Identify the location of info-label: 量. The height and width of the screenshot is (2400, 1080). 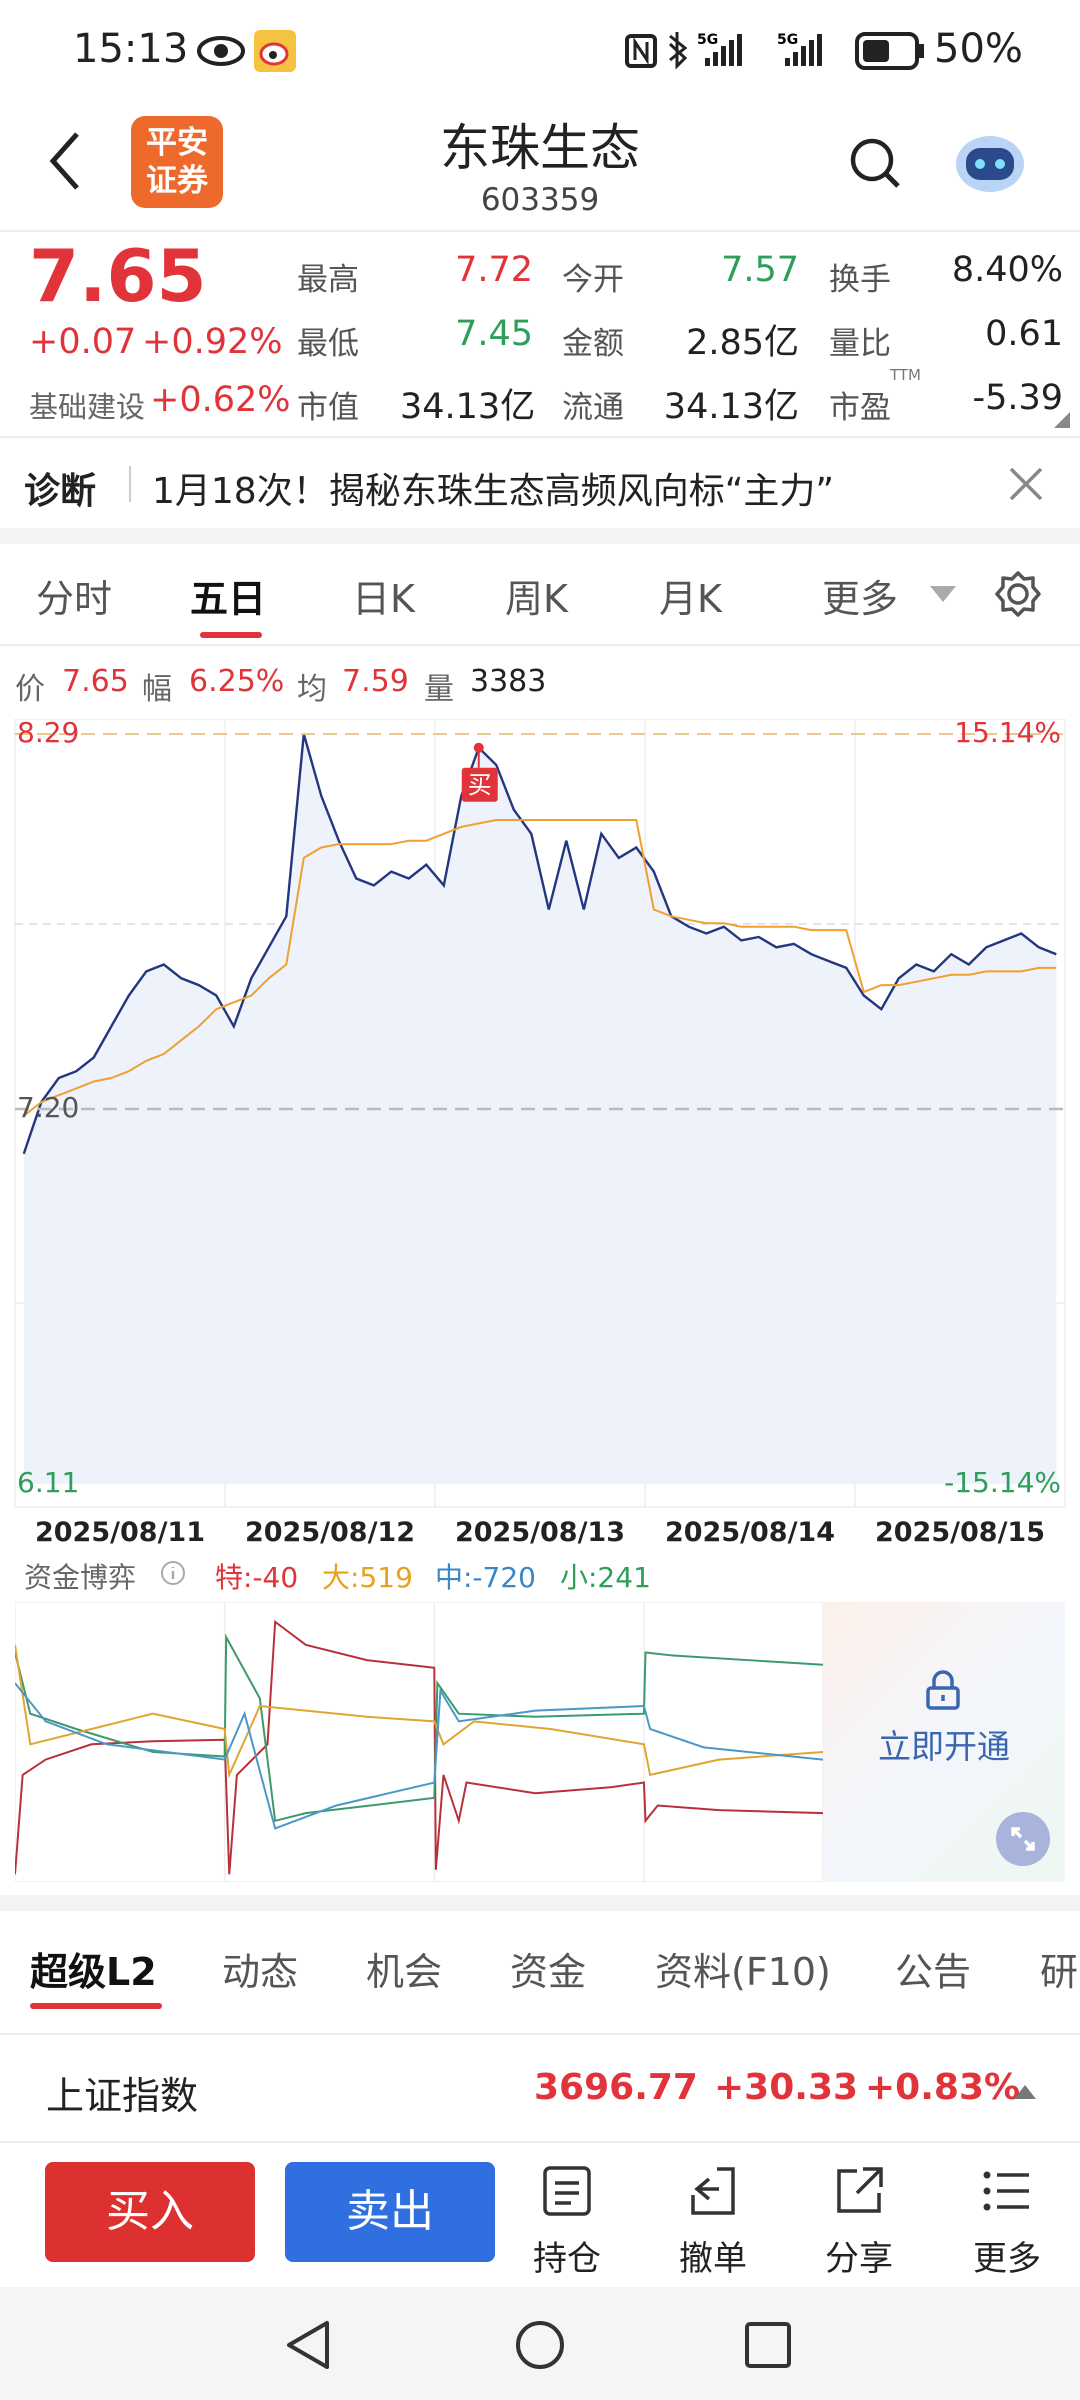
(439, 689).